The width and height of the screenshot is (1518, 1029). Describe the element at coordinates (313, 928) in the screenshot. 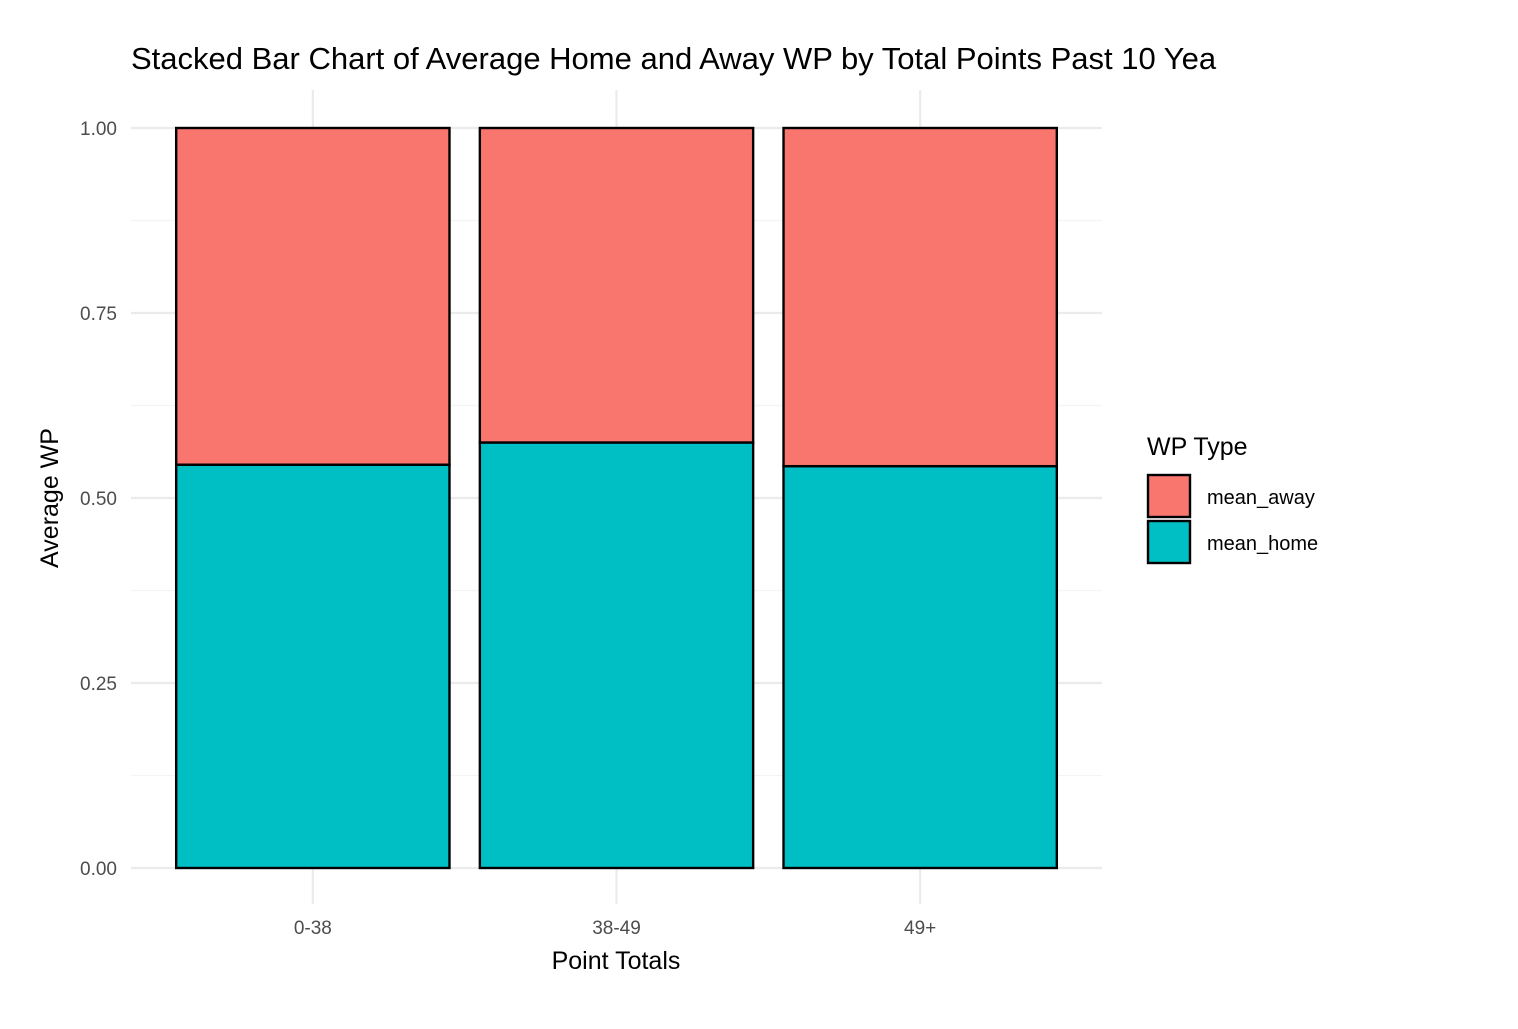

I see `x-tick-label: 0-38` at that location.